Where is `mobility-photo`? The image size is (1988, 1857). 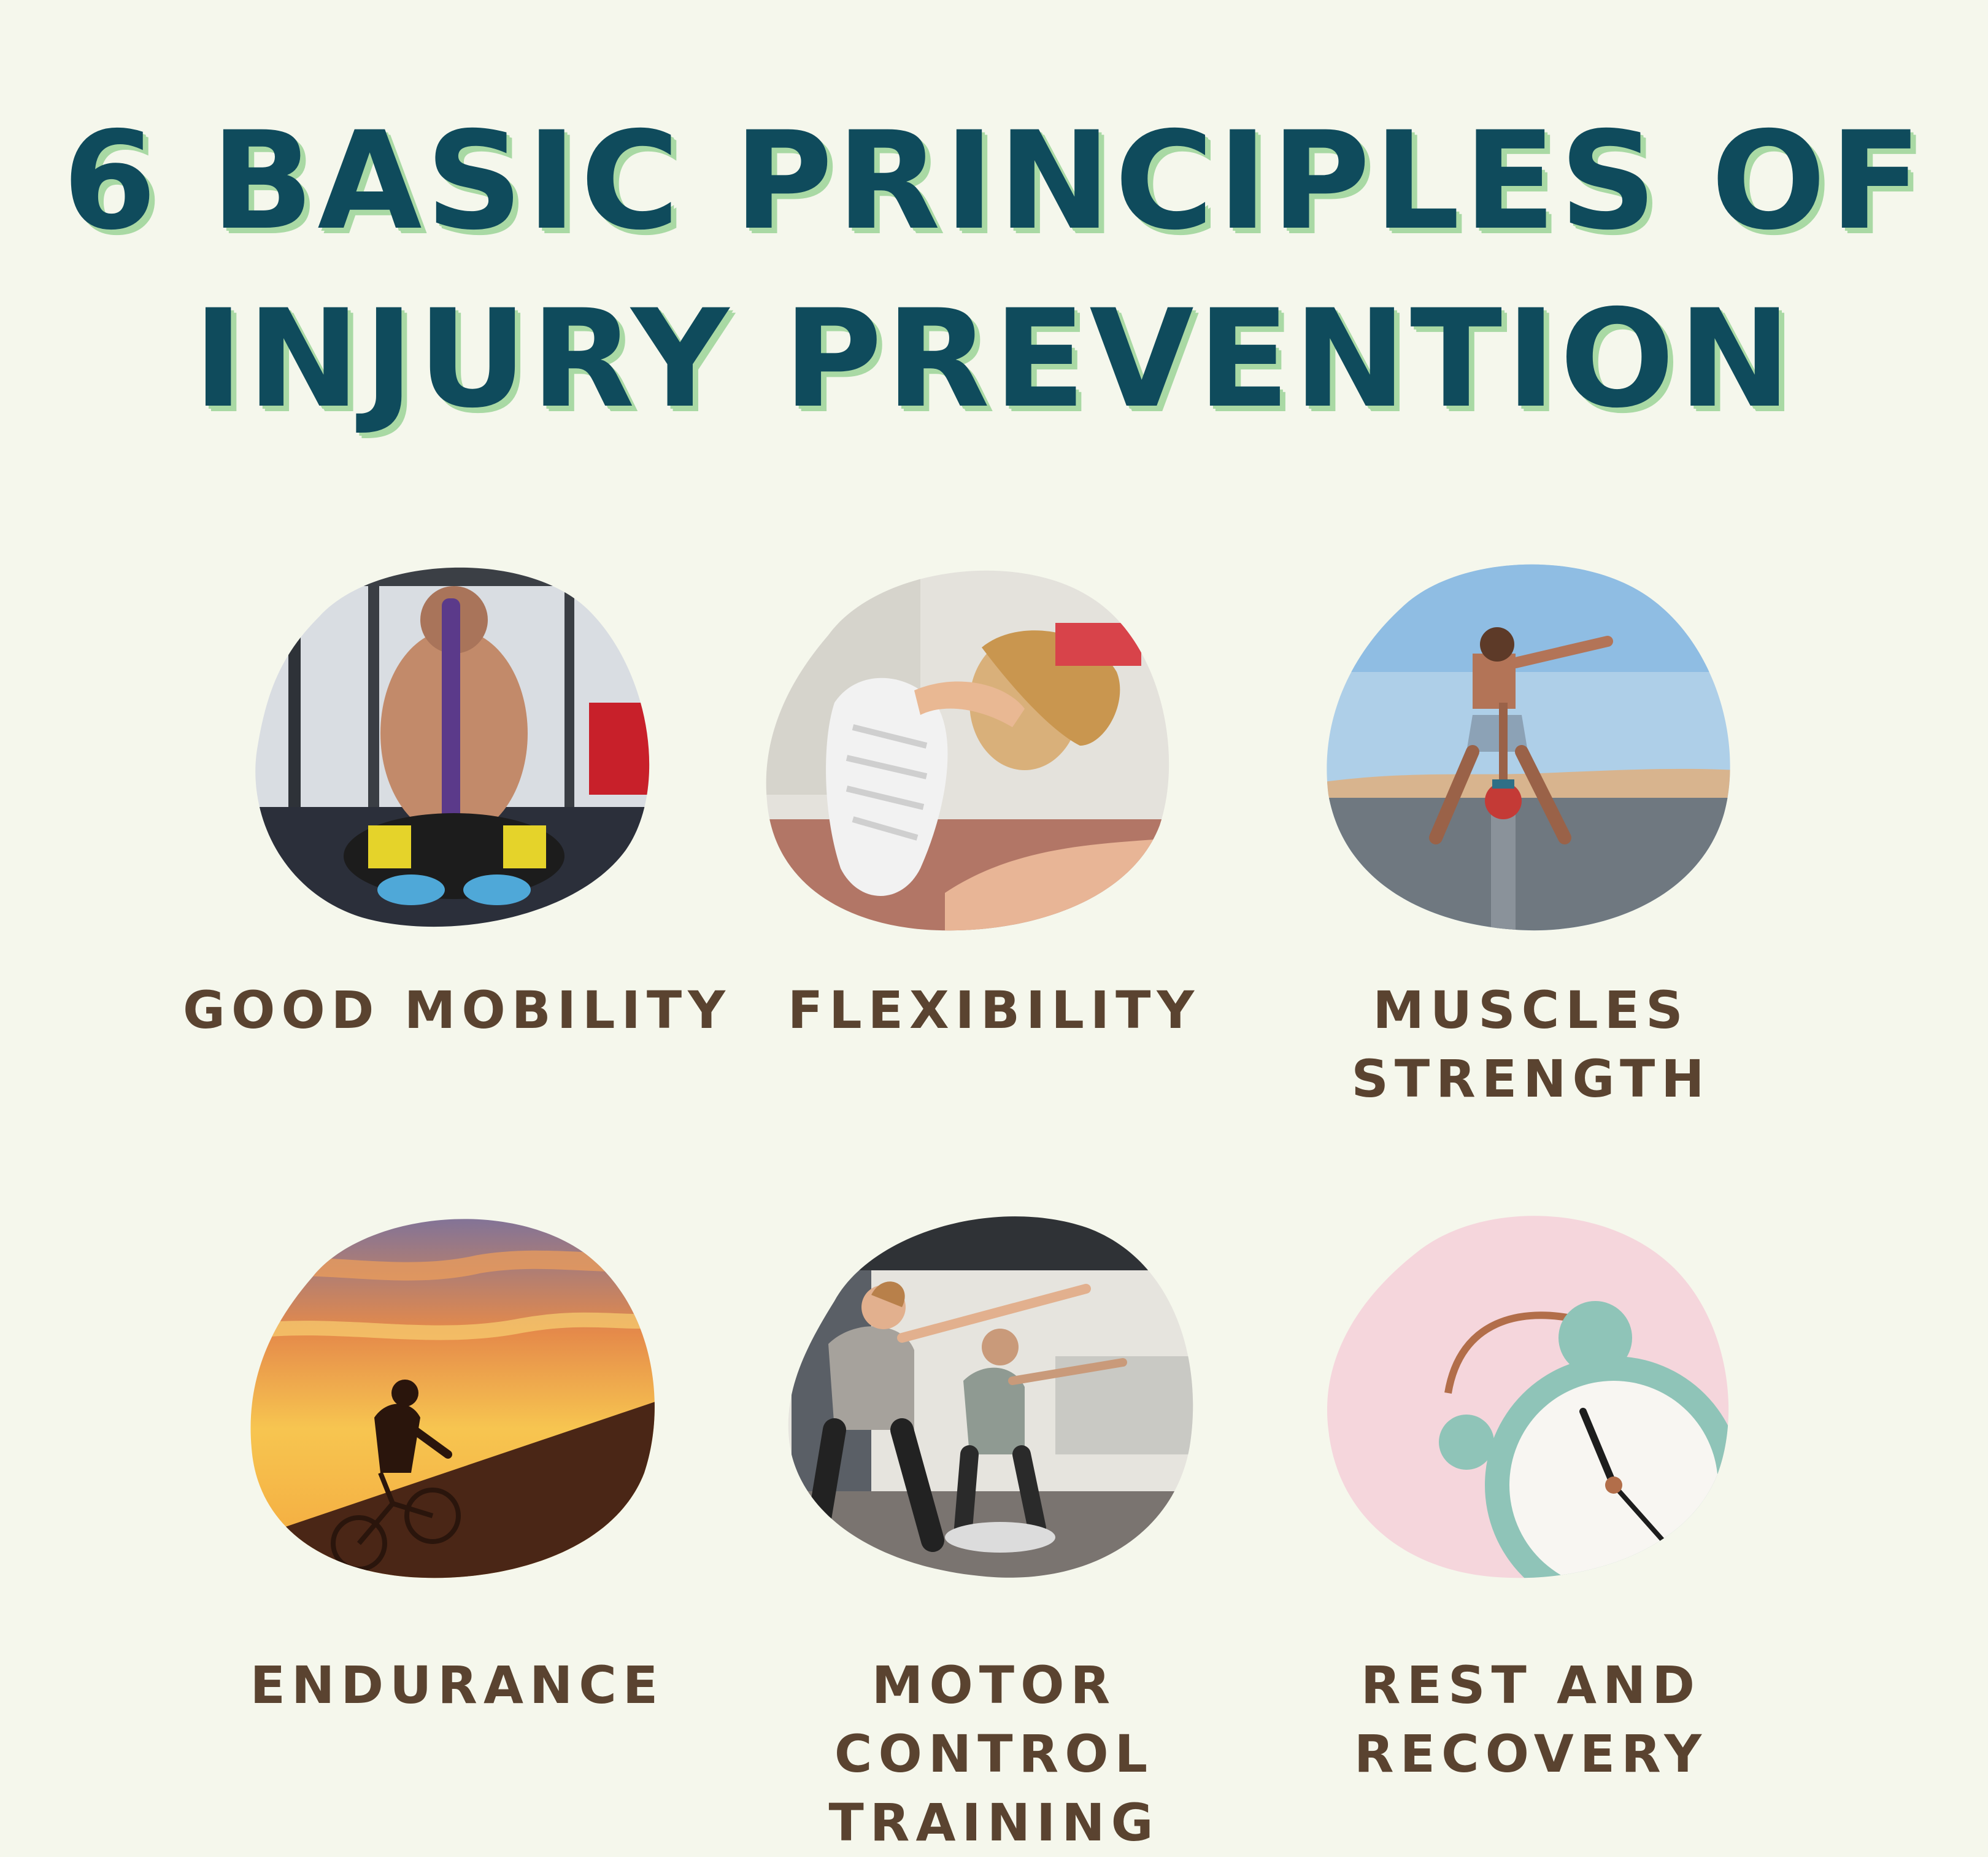
mobility-photo is located at coordinates (454, 742).